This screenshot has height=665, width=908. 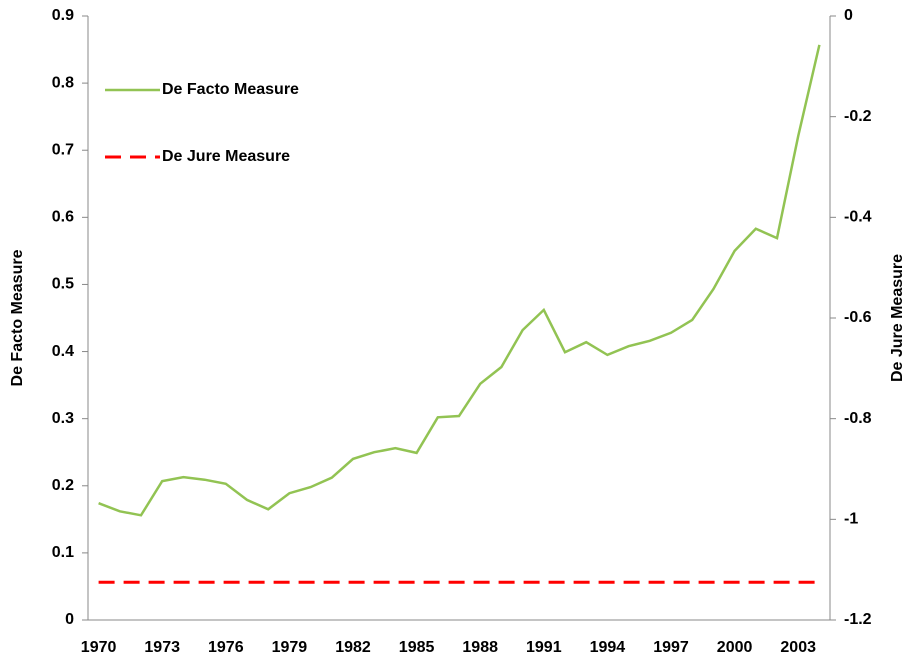 I want to click on x-tick-label: 1979, so click(x=290, y=647).